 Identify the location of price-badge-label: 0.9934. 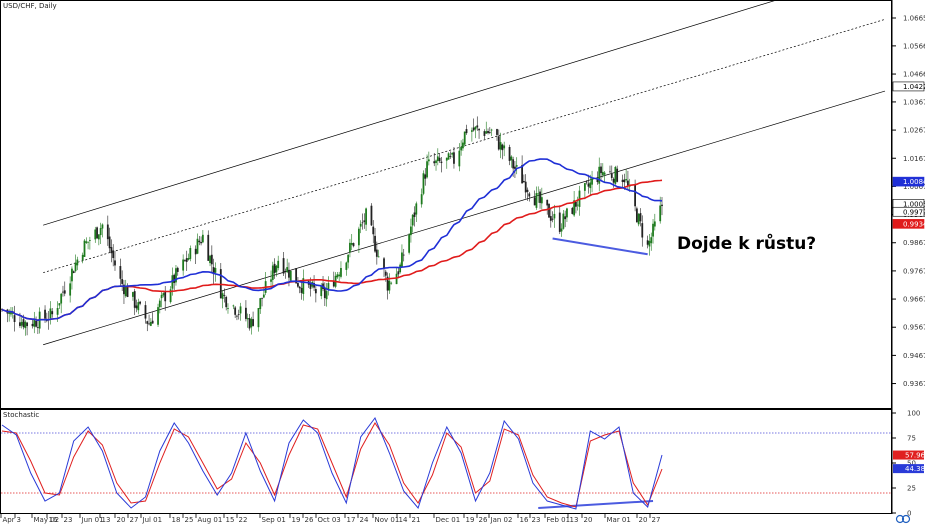
(914, 224).